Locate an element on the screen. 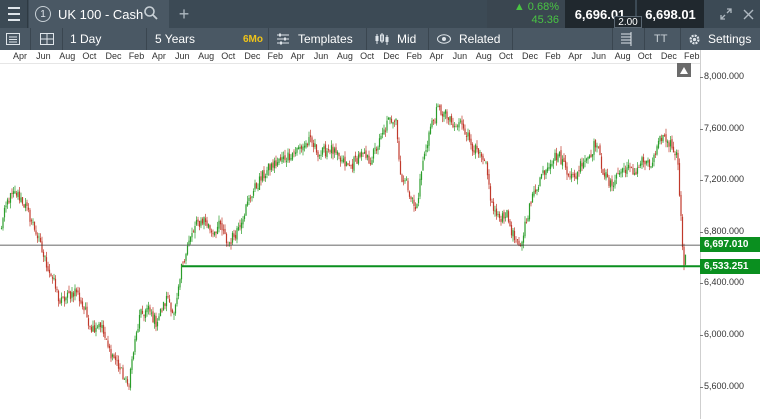  change-percent: ▲ 0.68% is located at coordinates (536, 7).